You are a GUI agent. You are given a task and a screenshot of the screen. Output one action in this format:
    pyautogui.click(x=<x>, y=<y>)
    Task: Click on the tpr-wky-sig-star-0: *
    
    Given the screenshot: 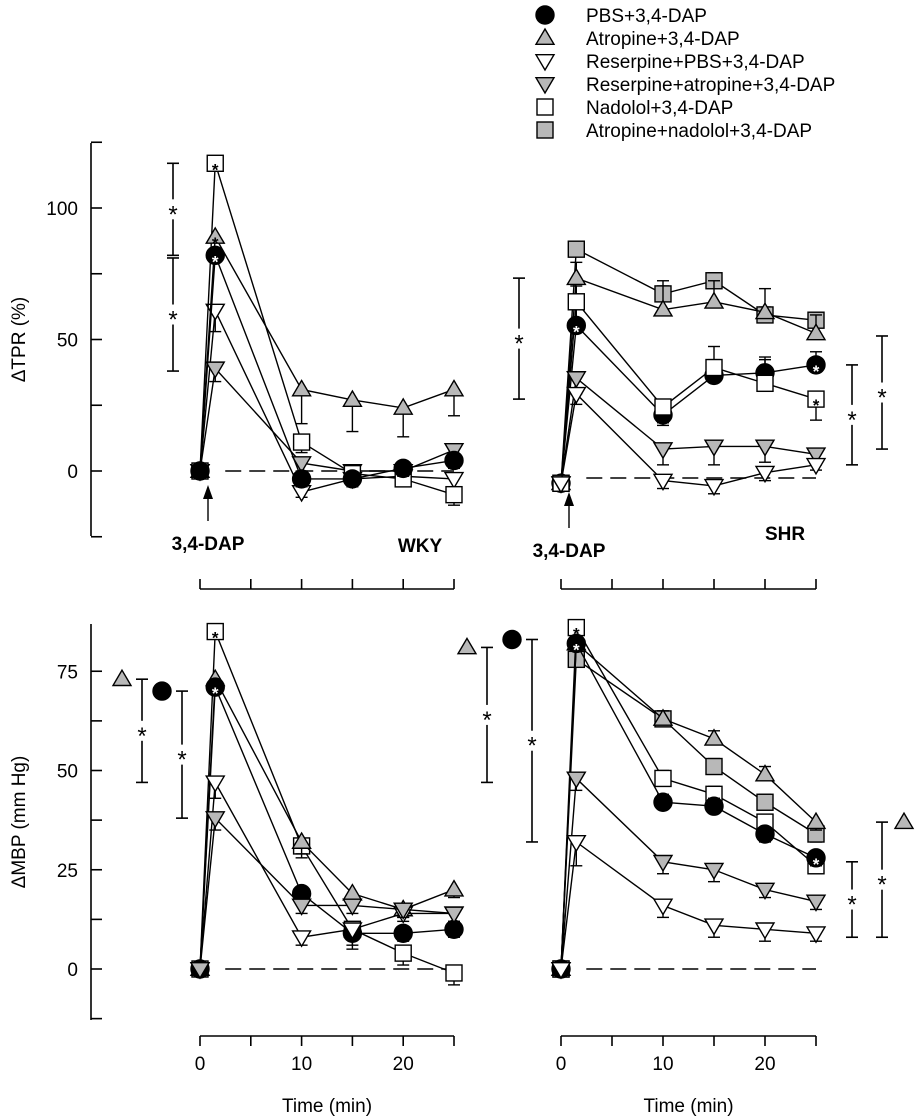 What is the action you would take?
    pyautogui.click(x=172, y=214)
    